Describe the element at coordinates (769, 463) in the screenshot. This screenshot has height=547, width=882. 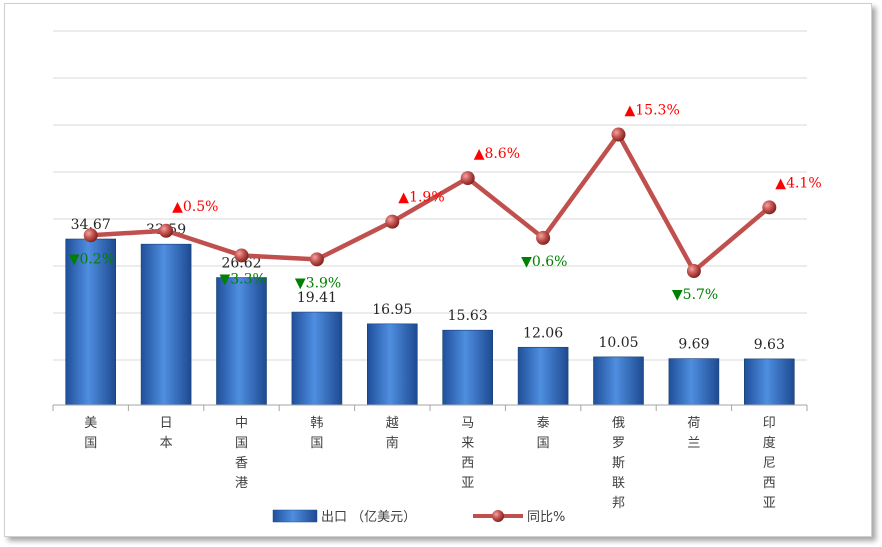
I see `category-label: 印度尼西亚` at that location.